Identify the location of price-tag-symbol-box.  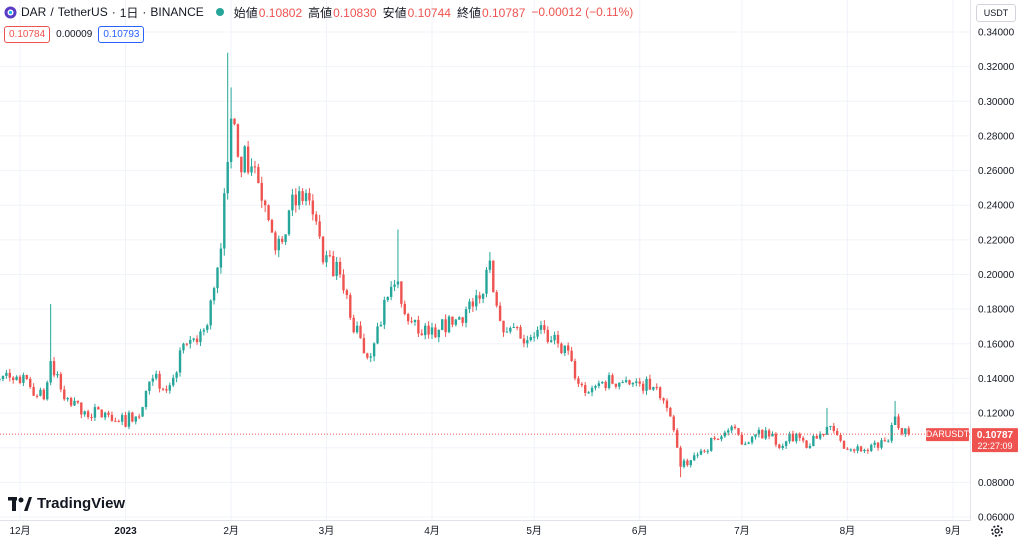
(947, 435).